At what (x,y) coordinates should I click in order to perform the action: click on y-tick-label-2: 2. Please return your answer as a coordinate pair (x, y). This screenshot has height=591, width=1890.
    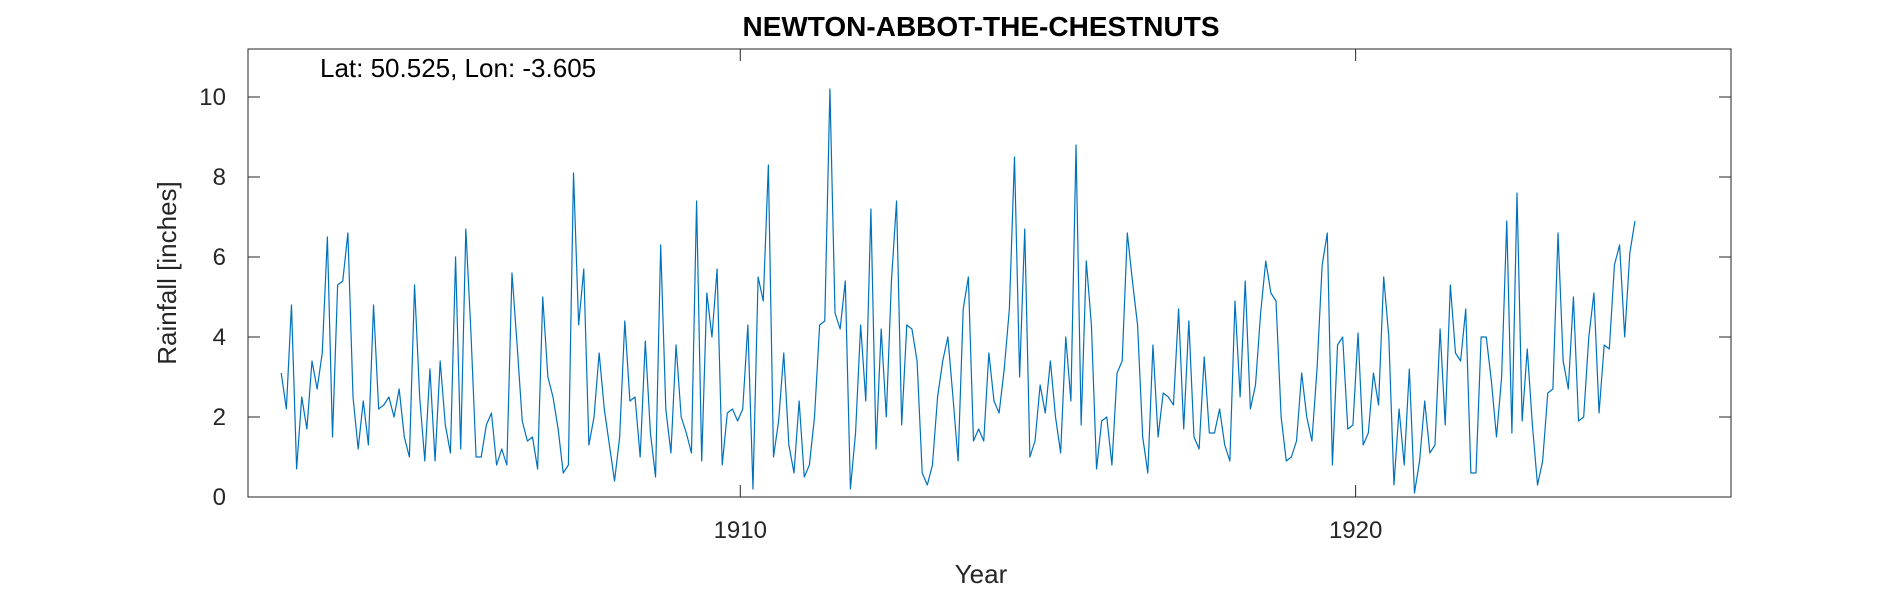
    Looking at the image, I should click on (219, 417).